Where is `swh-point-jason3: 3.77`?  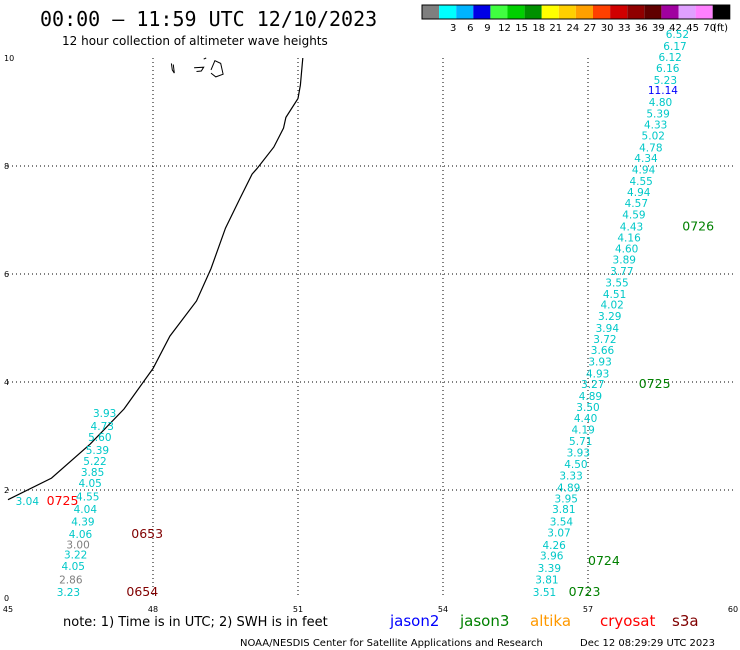
swh-point-jason3: 3.77 is located at coordinates (621, 272).